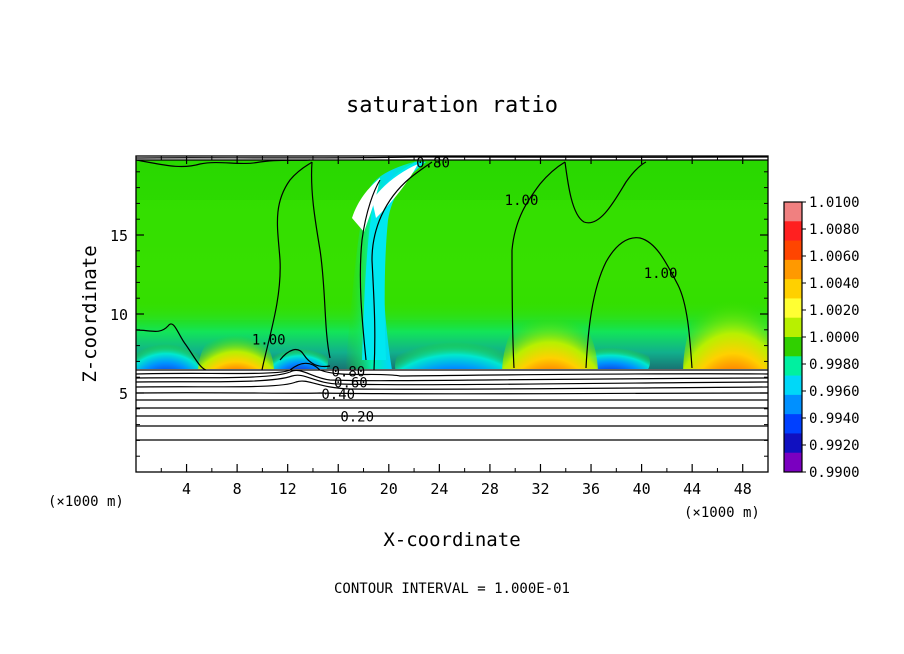  Describe the element at coordinates (834, 365) in the screenshot. I see `colorbar-level-label: 0.9980` at that location.